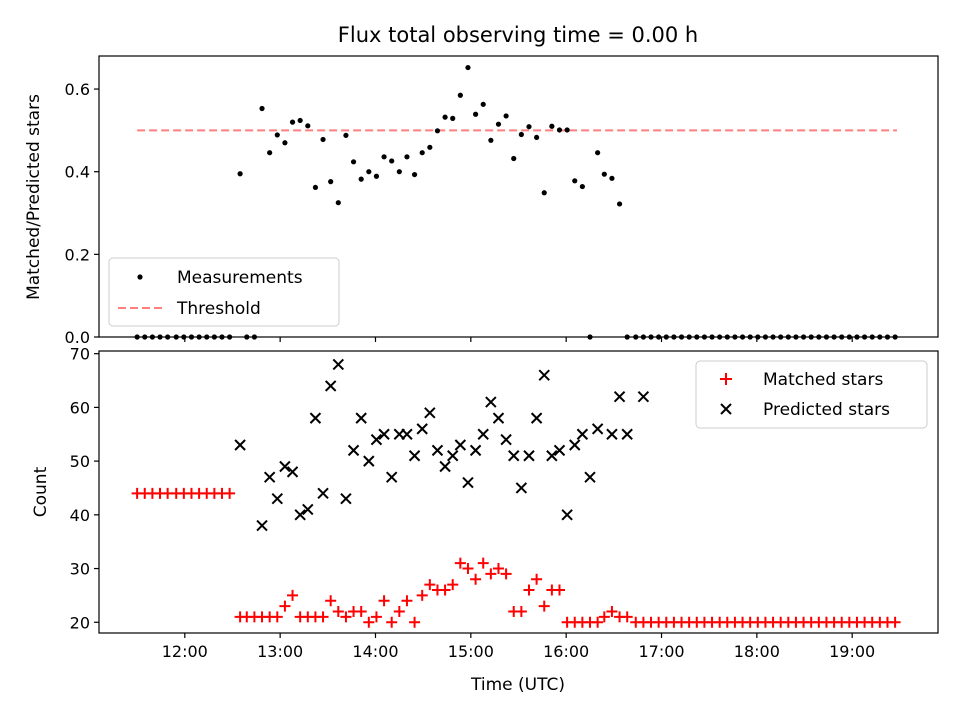 The height and width of the screenshot is (720, 960). Describe the element at coordinates (82, 213) in the screenshot. I see `ratio-y-ticks: 0.0 0.2 0.4 0.6` at that location.